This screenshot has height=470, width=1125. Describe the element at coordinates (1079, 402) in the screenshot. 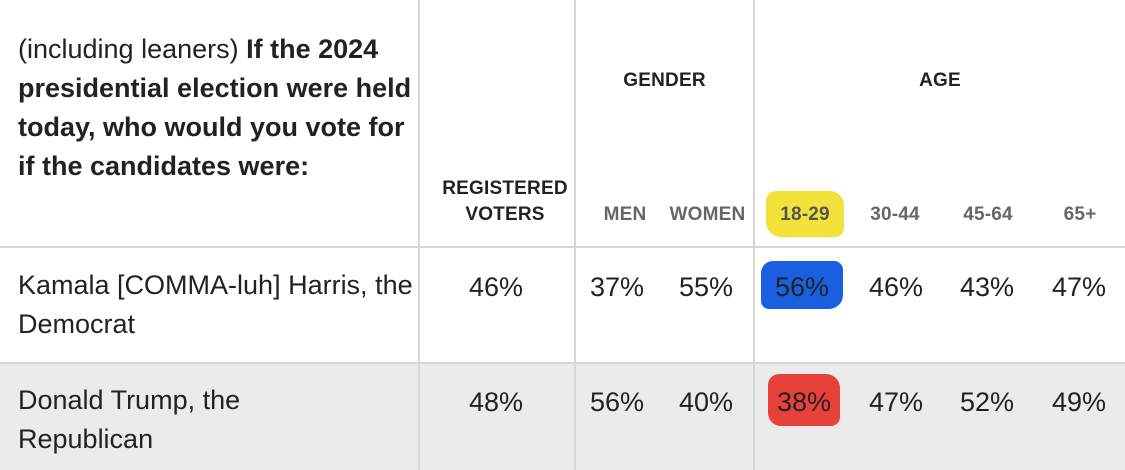

I see `cell-trump-65-plus: 49%` at that location.